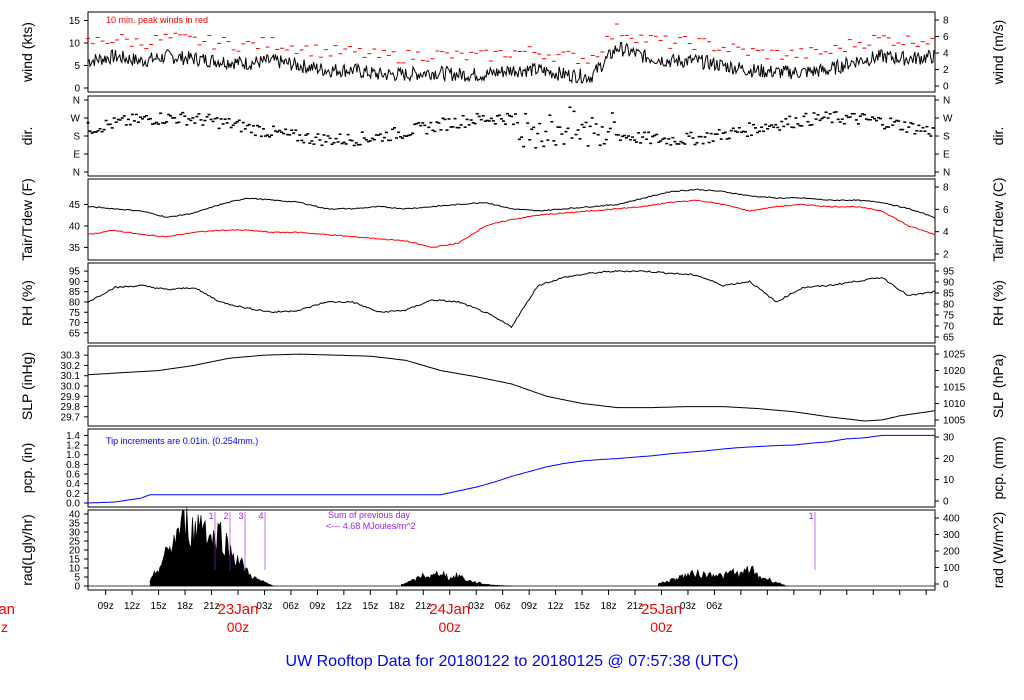 This screenshot has width=1024, height=700. I want to click on radiation-annotation-2: <--- 4.68 MJoules/m^2, so click(371, 526).